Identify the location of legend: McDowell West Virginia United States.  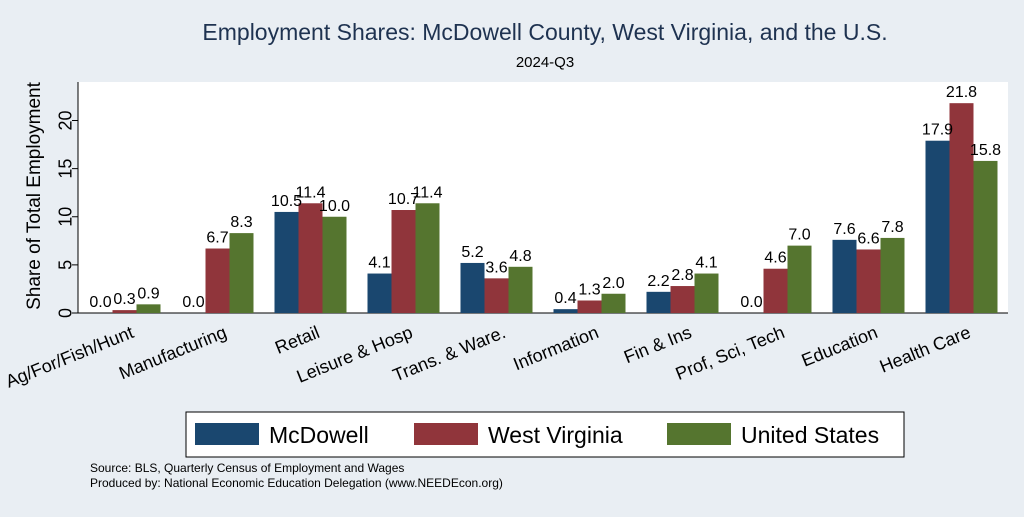
(545, 434).